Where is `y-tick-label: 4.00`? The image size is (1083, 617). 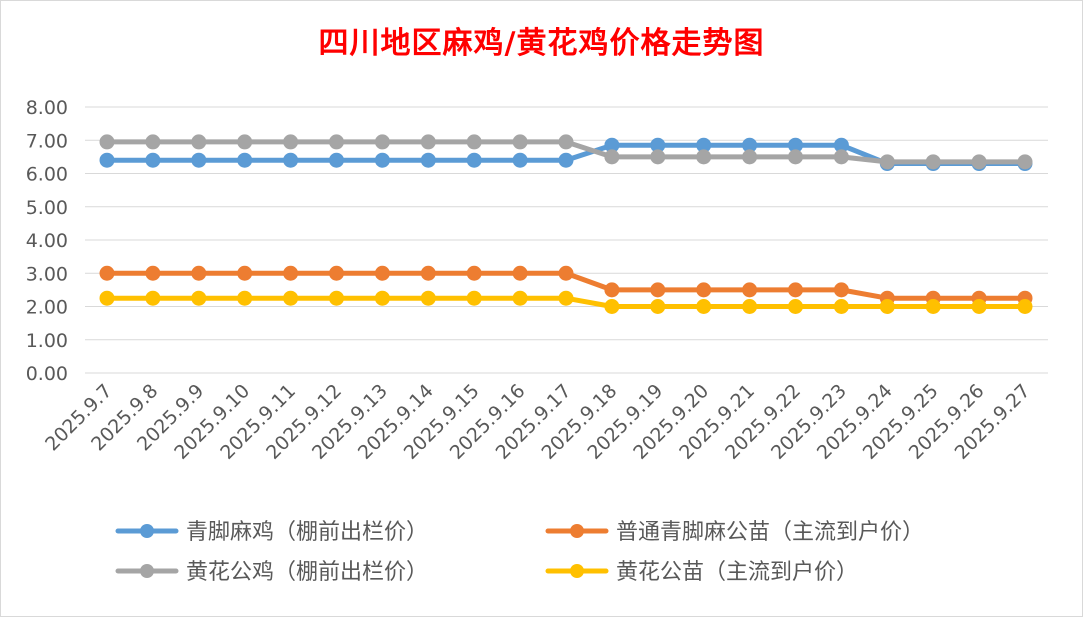 y-tick-label: 4.00 is located at coordinates (47, 241).